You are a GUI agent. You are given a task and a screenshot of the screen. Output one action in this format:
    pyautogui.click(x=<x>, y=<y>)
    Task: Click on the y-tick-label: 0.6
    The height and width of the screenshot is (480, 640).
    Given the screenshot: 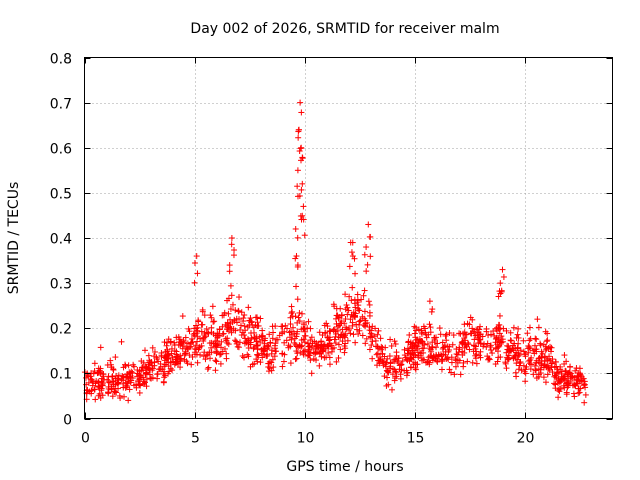 What is the action you would take?
    pyautogui.click(x=61, y=150)
    